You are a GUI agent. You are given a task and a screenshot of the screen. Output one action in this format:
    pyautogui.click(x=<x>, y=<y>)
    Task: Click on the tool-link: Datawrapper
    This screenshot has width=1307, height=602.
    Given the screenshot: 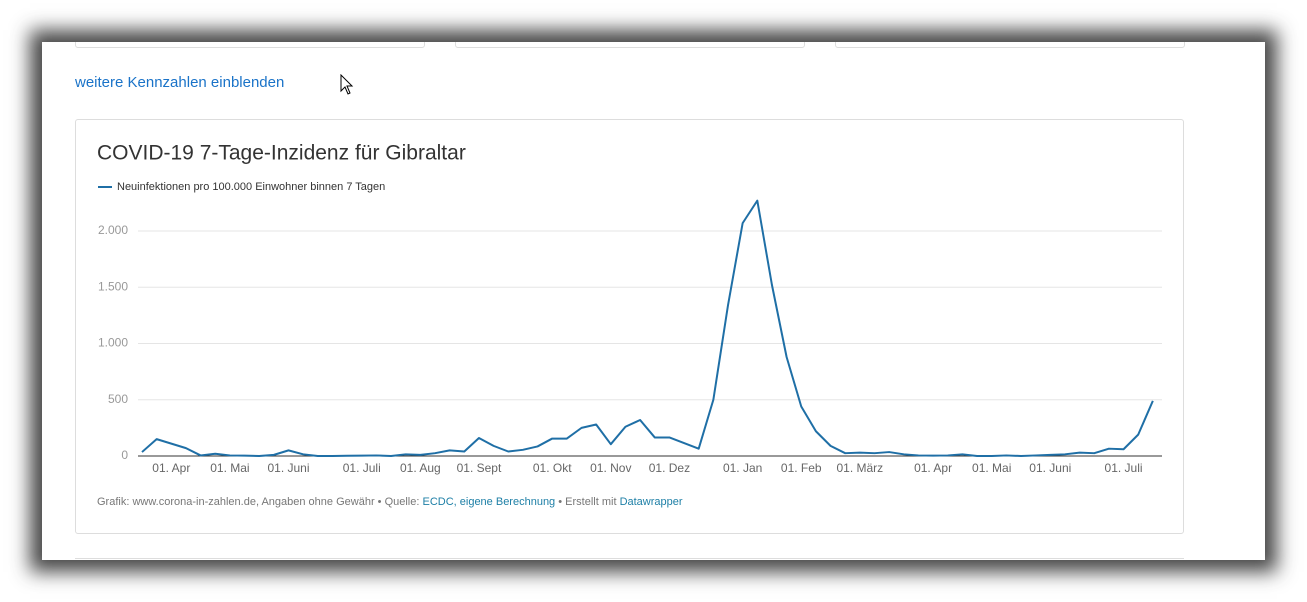 What is the action you would take?
    pyautogui.click(x=651, y=502)
    